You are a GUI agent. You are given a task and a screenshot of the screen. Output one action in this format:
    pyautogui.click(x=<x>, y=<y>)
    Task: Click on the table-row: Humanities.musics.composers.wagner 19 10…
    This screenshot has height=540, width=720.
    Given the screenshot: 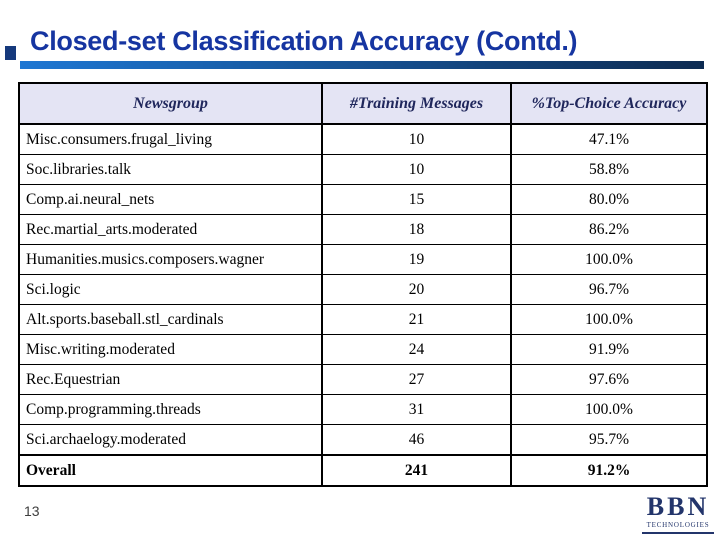 What is the action you would take?
    pyautogui.click(x=363, y=259)
    